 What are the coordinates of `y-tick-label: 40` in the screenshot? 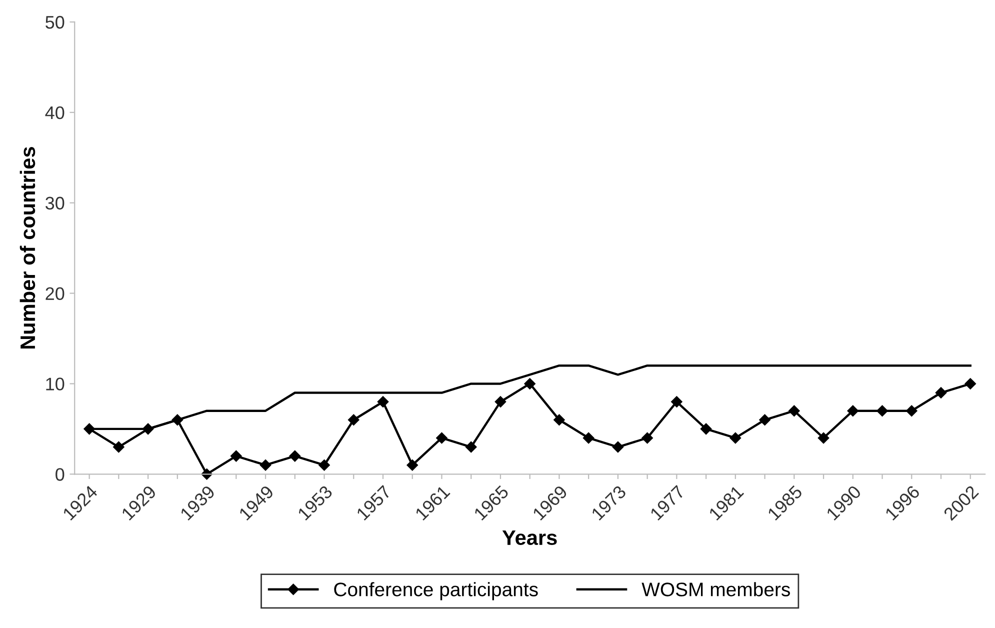 It's located at (54, 113).